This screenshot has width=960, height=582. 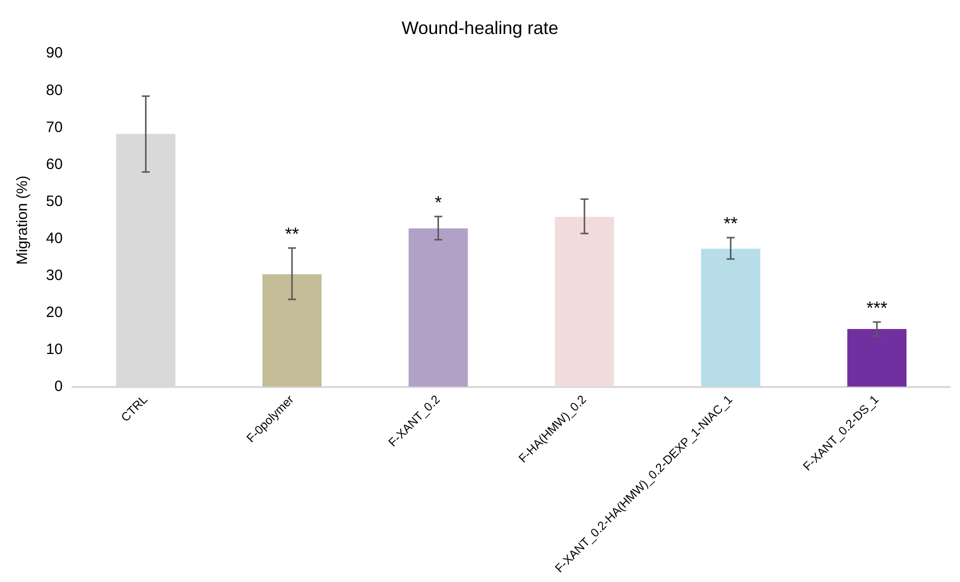 What do you see at coordinates (54, 349) in the screenshot?
I see `y-tick-label: 10` at bounding box center [54, 349].